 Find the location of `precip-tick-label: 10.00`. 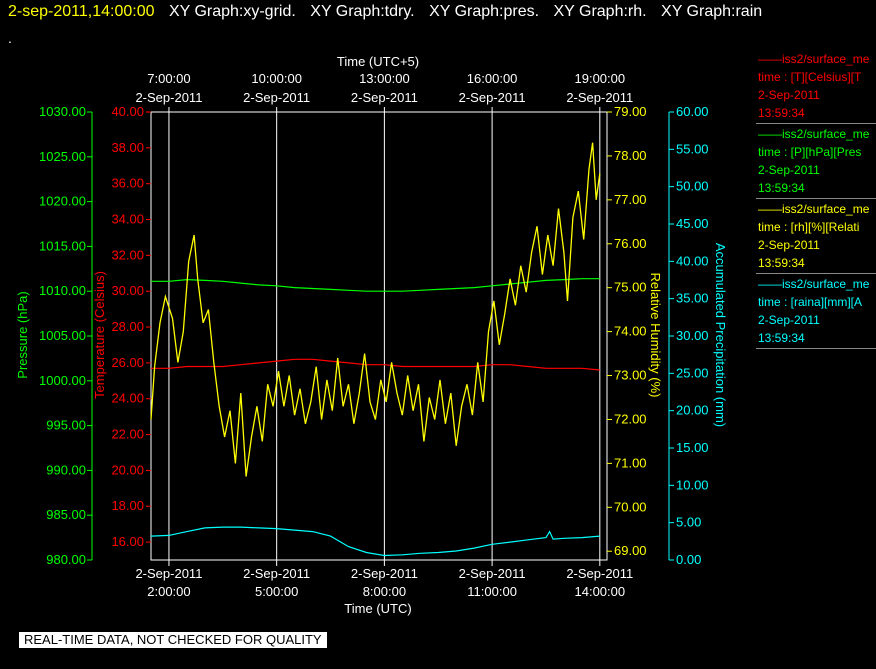

precip-tick-label: 10.00 is located at coordinates (692, 484).